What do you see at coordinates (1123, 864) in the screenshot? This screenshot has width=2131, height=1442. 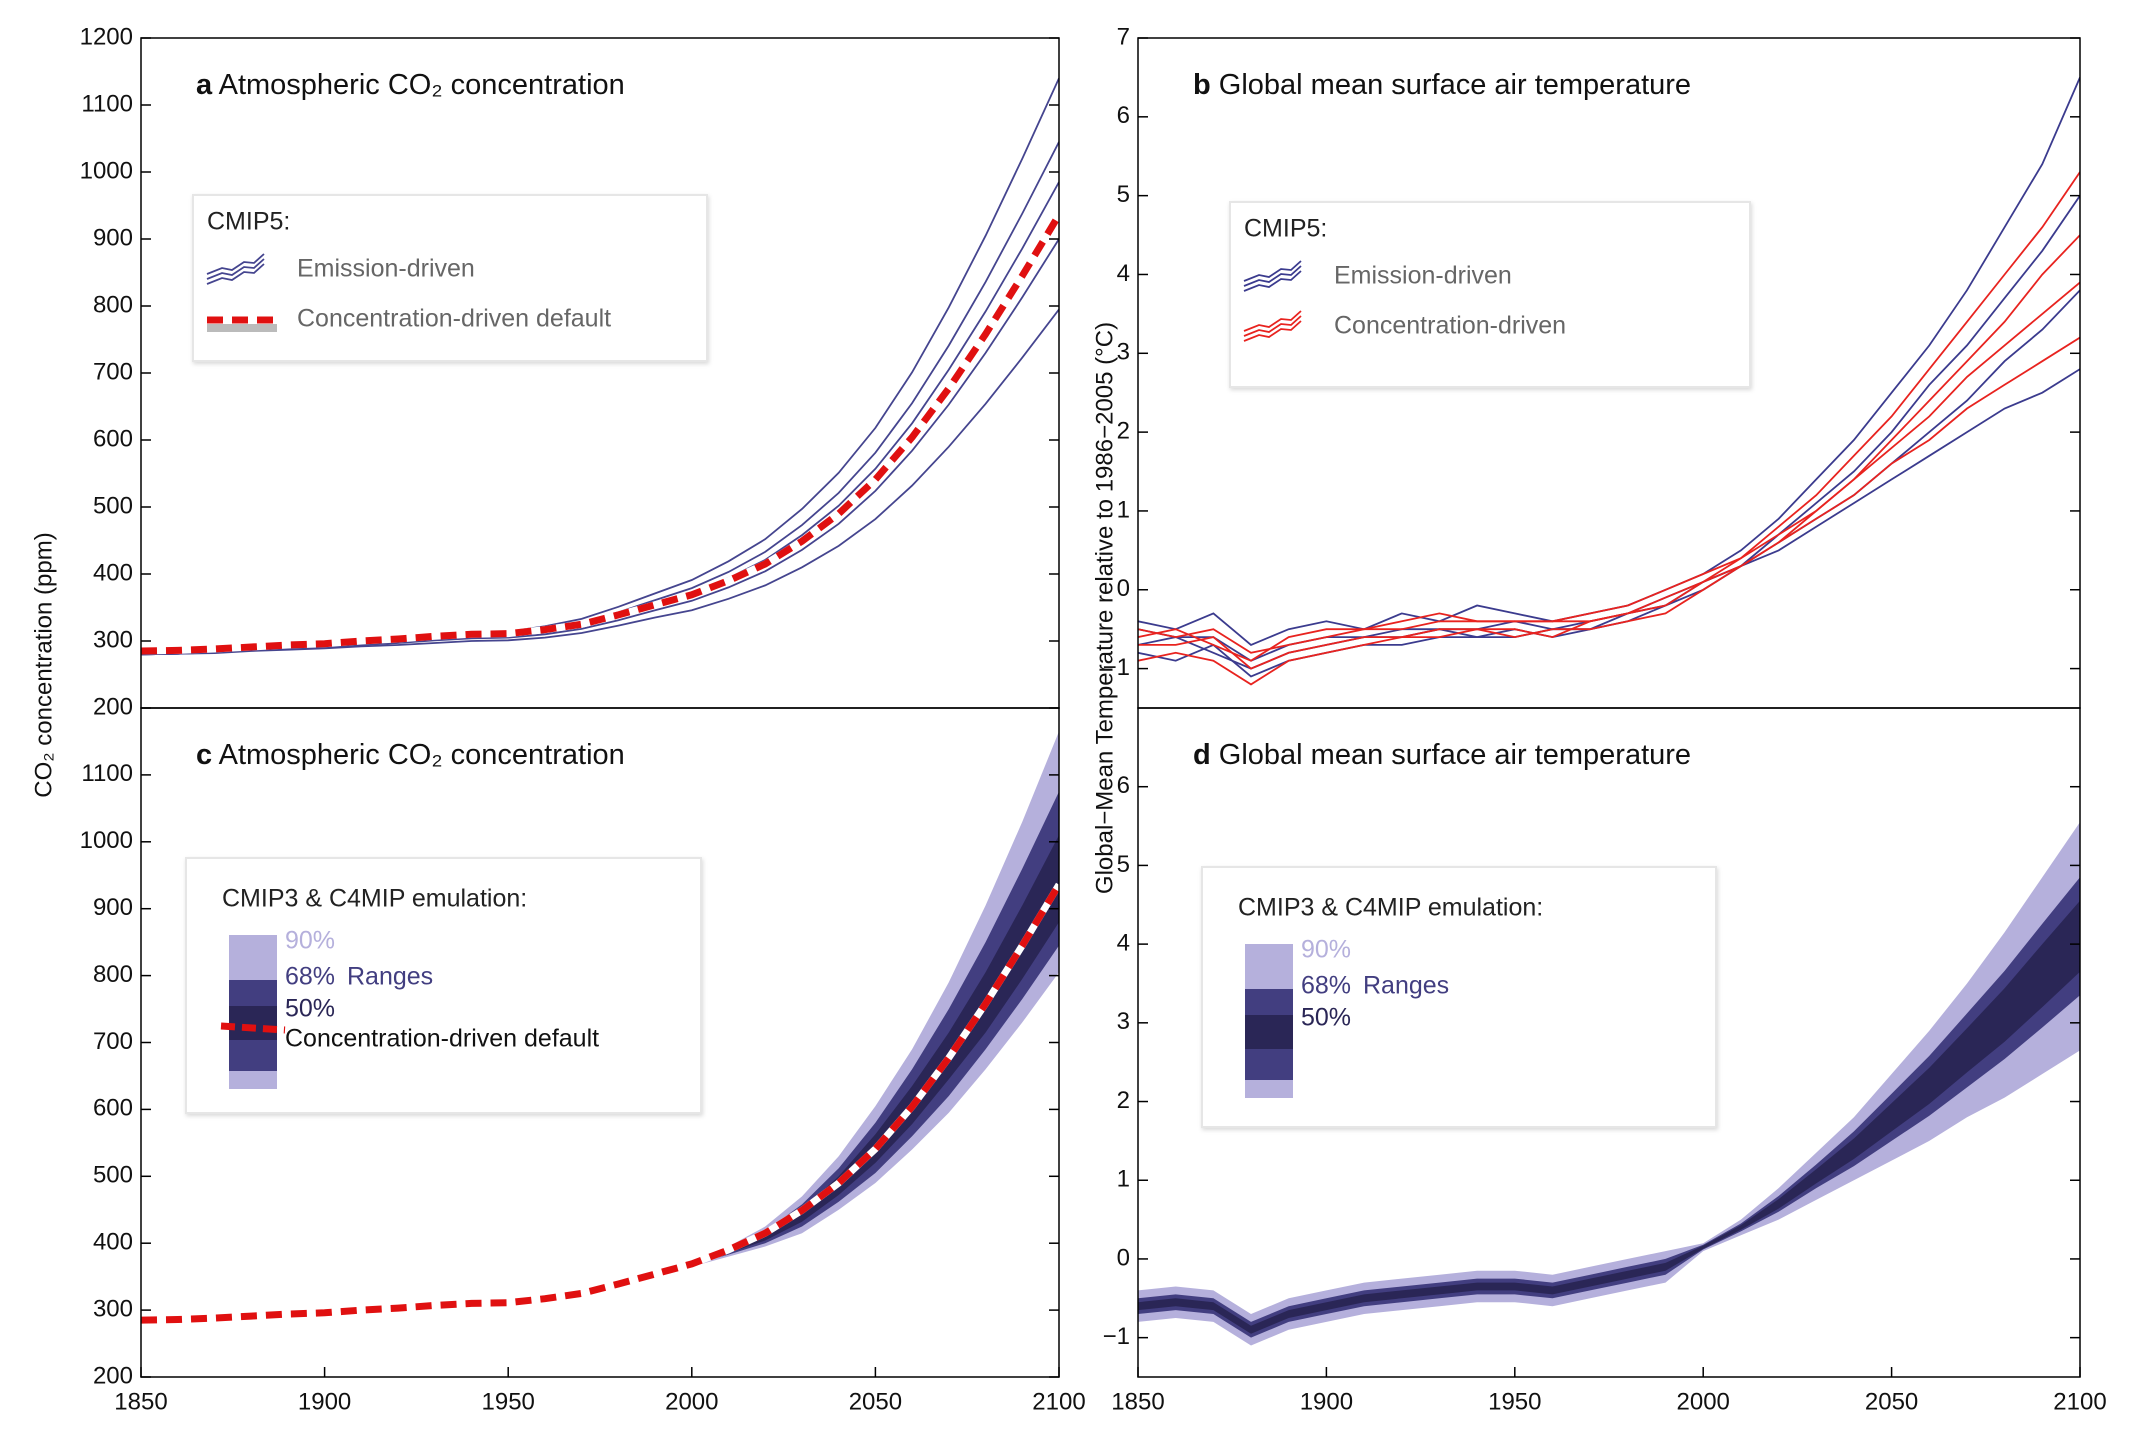 I see `y-tick-label: 5` at bounding box center [1123, 864].